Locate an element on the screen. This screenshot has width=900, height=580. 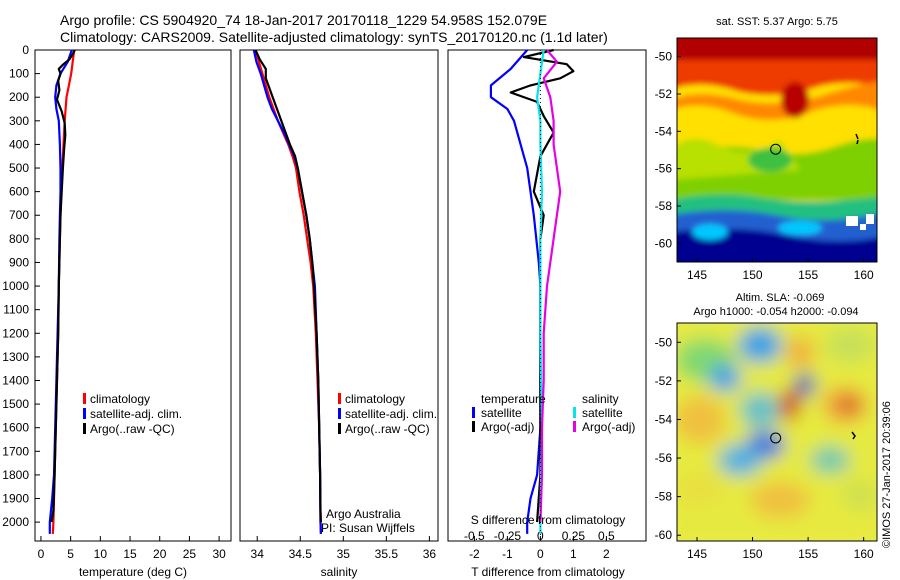
sst-map-ticks: 145 150 155 160 -50 -52 -54 -56 -58 -60 is located at coordinates (764, 166).